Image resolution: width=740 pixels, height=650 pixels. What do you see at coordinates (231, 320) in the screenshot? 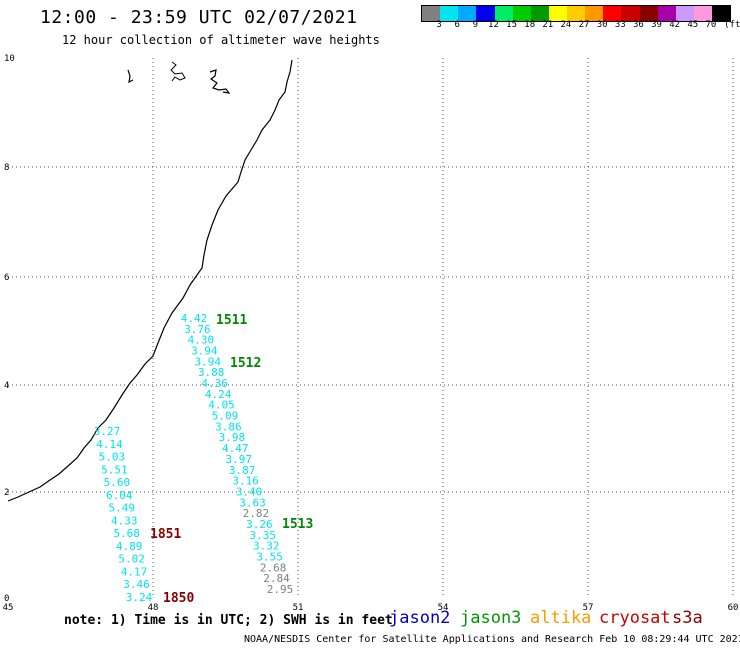
I see `pass-time-label: 1511` at bounding box center [231, 320].